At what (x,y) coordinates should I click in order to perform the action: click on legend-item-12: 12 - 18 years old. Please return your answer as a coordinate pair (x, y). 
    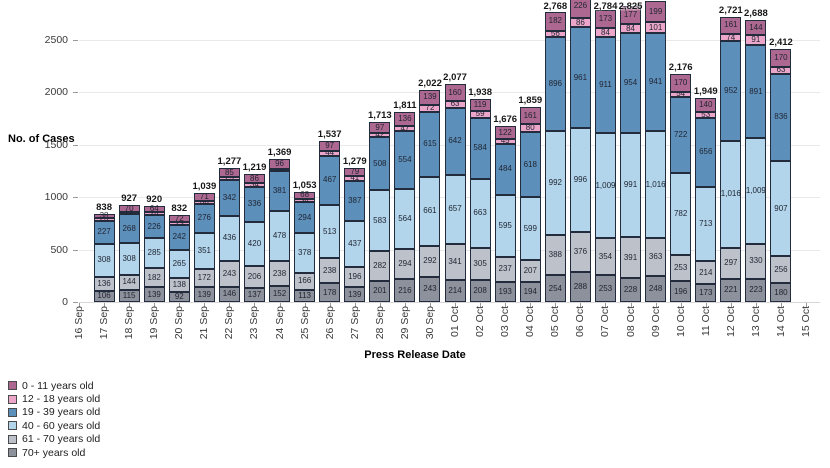
    Looking at the image, I should click on (54, 398).